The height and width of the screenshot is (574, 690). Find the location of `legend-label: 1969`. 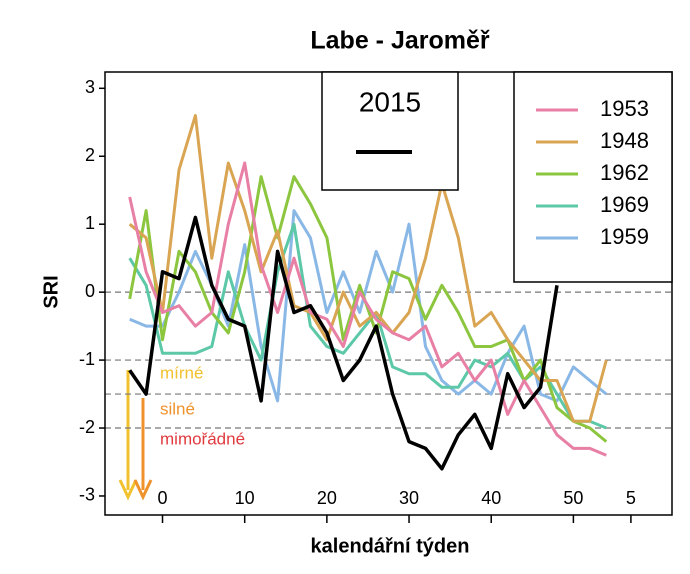

legend-label: 1969 is located at coordinates (624, 204).